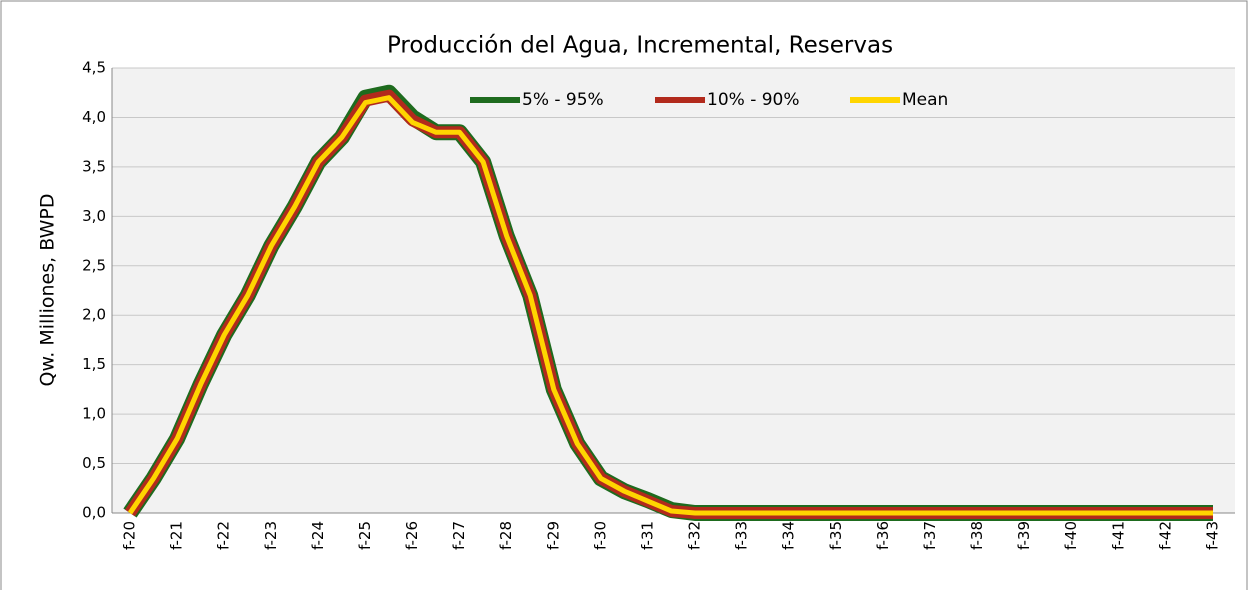  Describe the element at coordinates (94, 216) in the screenshot. I see `y-tick-label: 3,0` at that location.